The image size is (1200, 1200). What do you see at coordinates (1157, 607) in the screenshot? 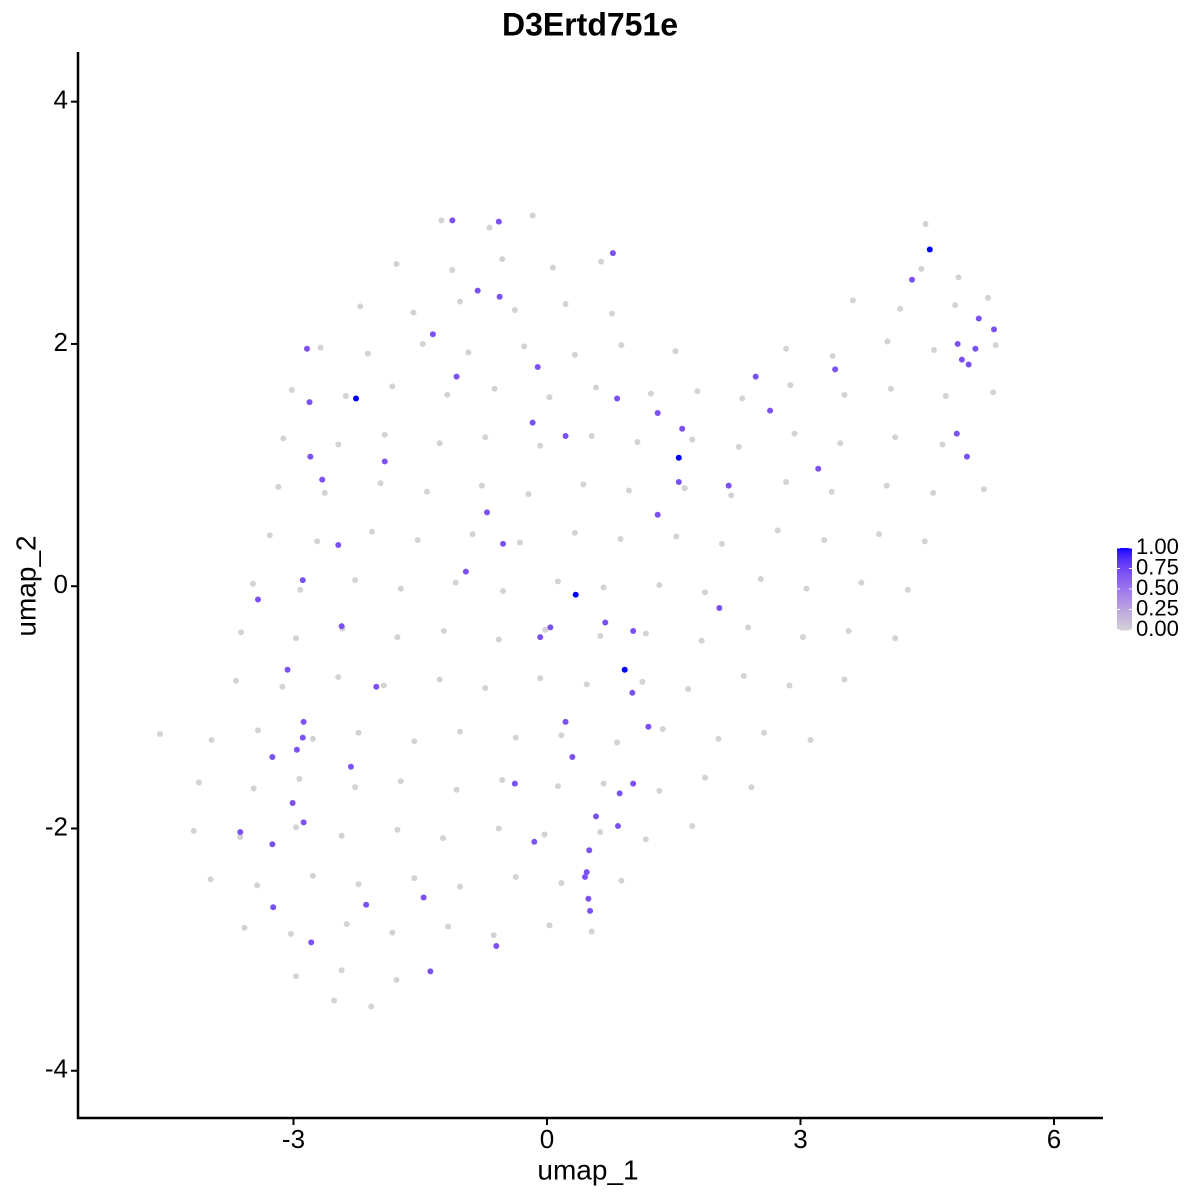
I see `legend-label: 0.25` at bounding box center [1157, 607].